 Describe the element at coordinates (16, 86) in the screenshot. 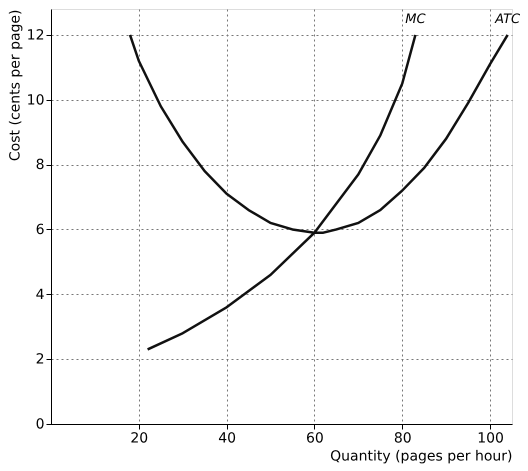

I see `y-axis-title: Cost (cents per page)` at that location.